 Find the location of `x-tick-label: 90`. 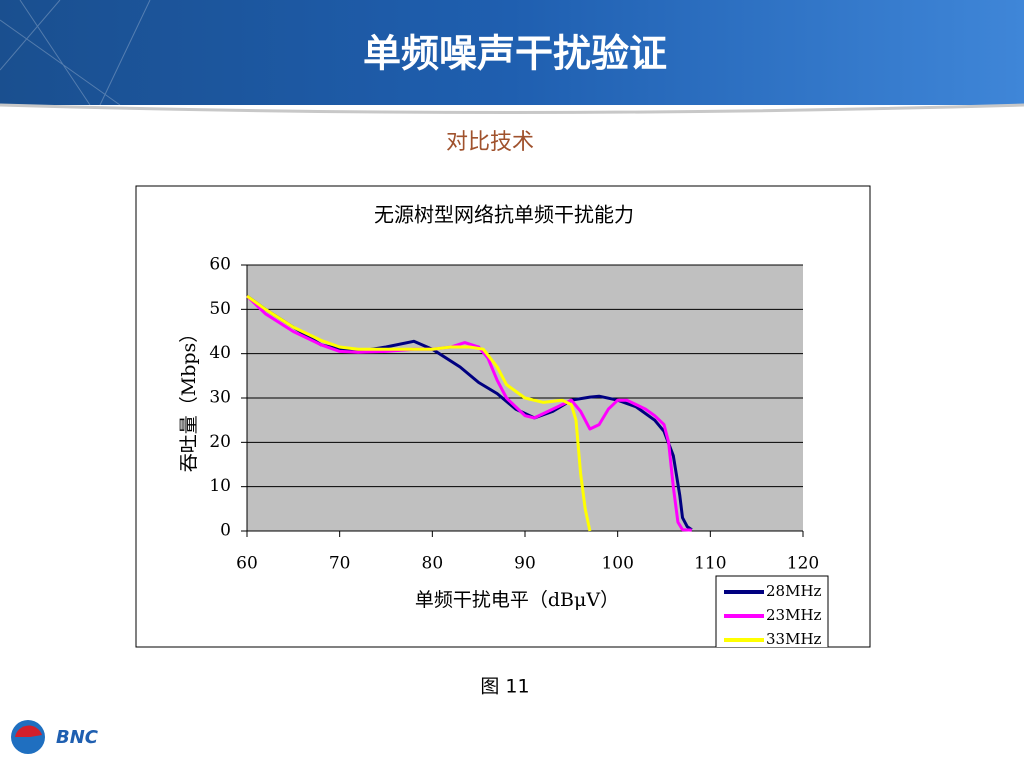

x-tick-label: 90 is located at coordinates (525, 564).